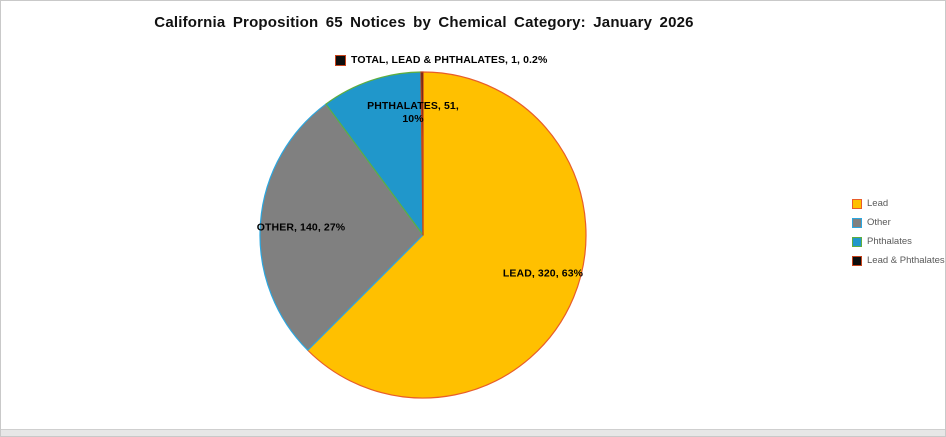 The image size is (946, 437). I want to click on pie-slice-lead-phthalates, so click(422, 153).